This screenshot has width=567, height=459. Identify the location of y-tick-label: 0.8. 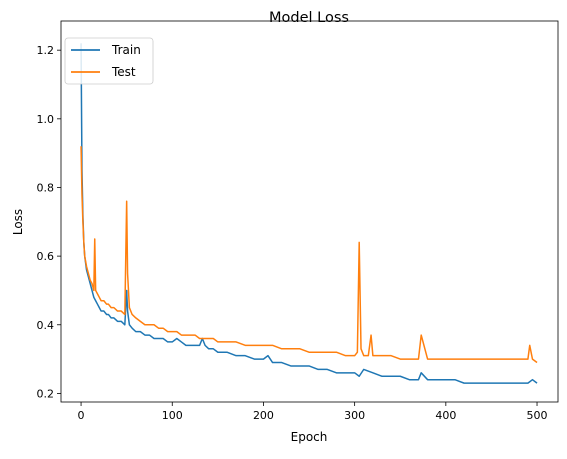
(46, 187).